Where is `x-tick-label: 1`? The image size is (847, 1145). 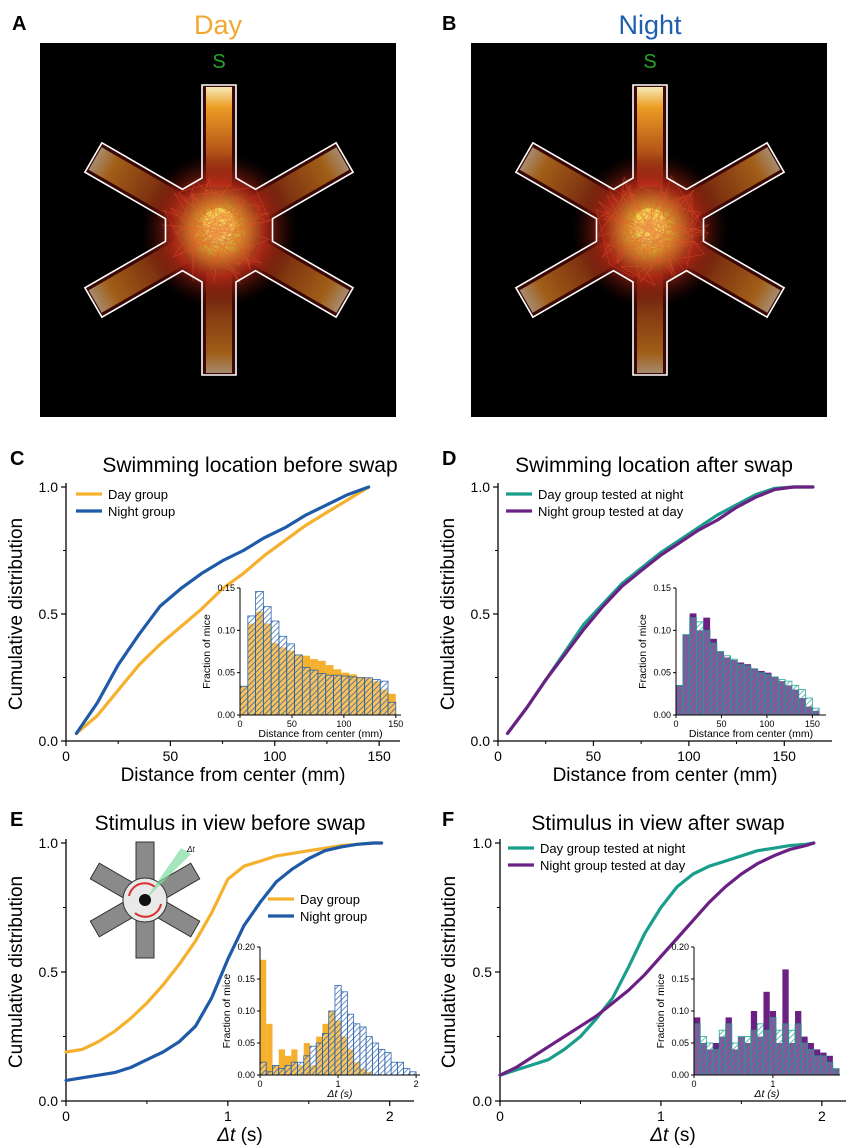
x-tick-label: 1 is located at coordinates (228, 1116).